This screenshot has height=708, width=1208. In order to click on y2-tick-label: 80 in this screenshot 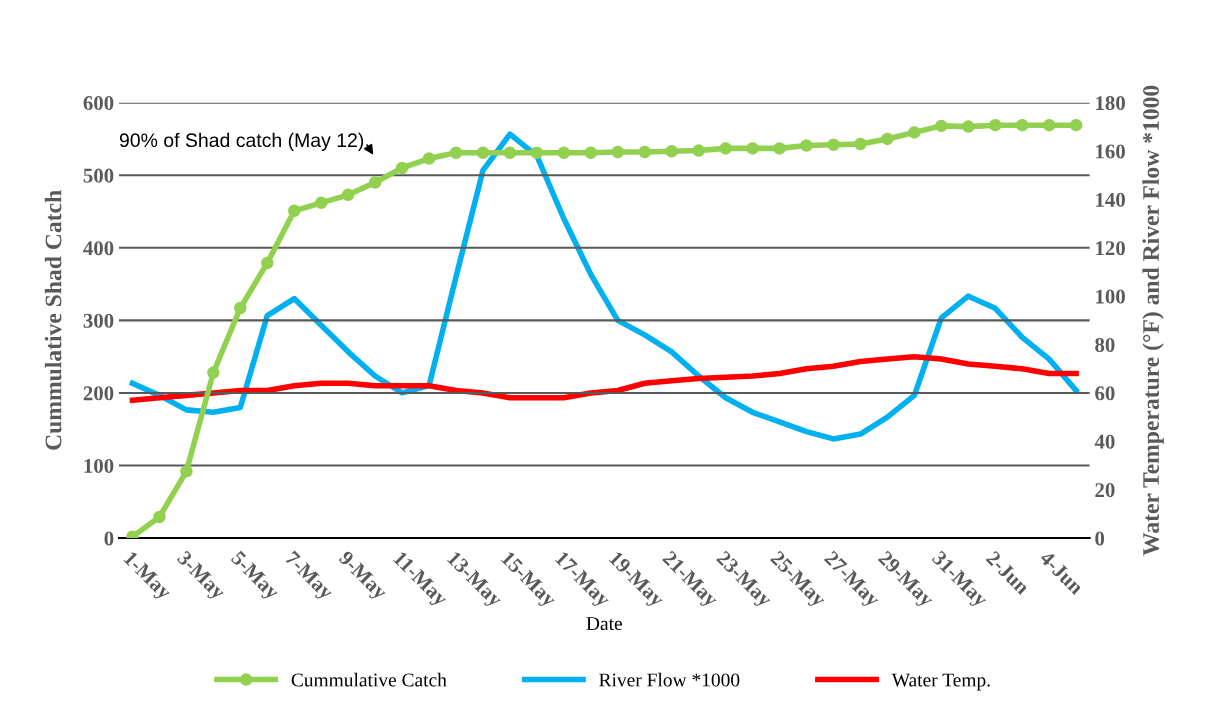, I will do `click(1105, 344)`.